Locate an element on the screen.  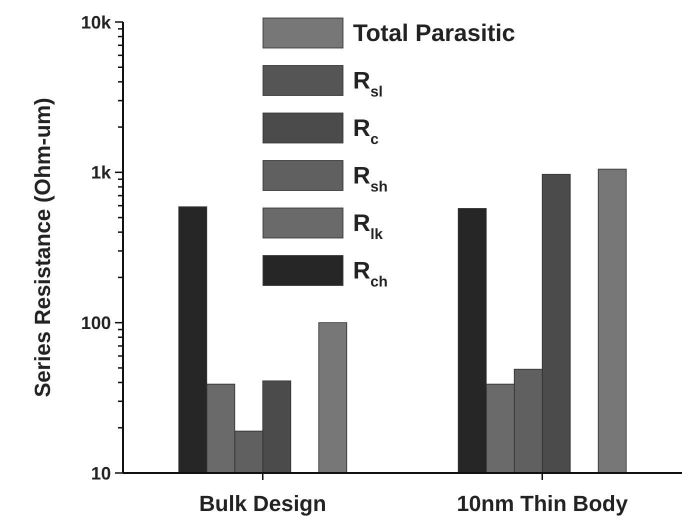
legend-label: R$_{ch}$ is located at coordinates (370, 274).